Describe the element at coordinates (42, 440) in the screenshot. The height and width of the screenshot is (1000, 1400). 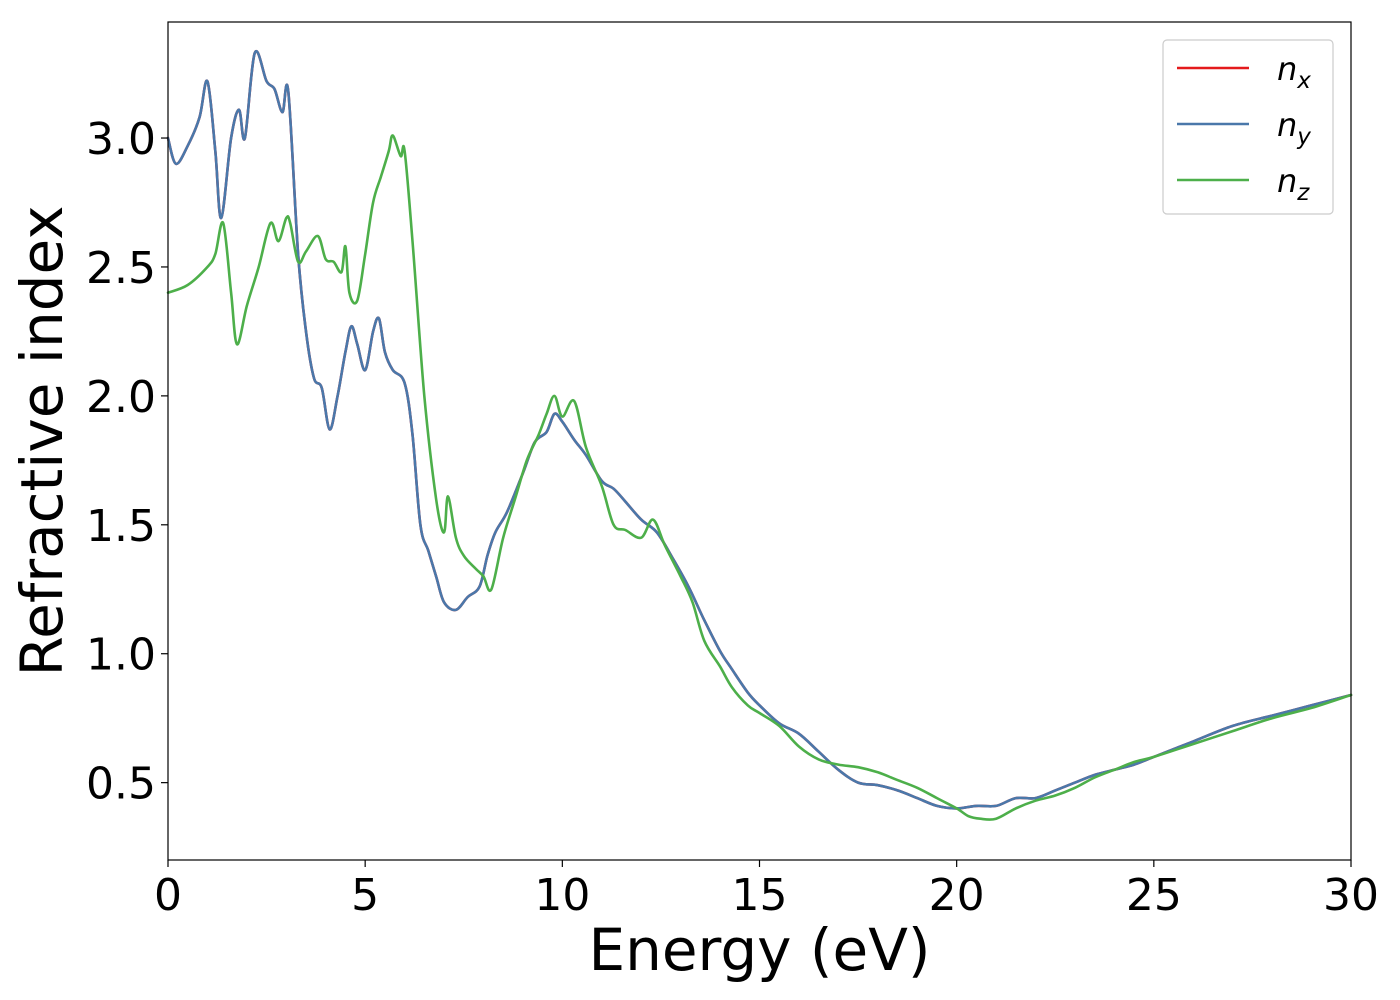
I see `y-axis-label: Refractive index` at that location.